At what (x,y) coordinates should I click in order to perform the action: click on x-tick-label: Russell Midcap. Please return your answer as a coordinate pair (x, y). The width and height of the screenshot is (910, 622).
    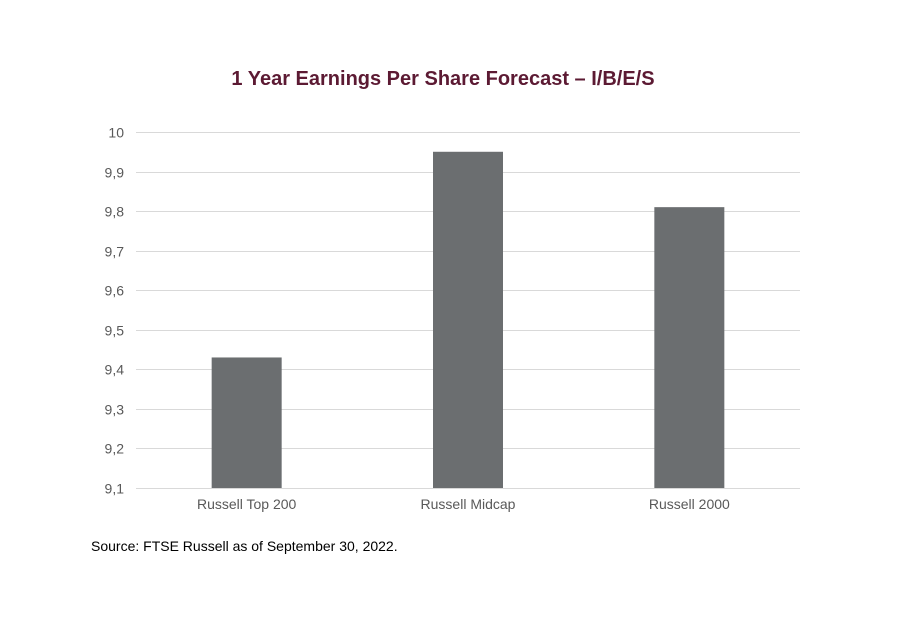
    Looking at the image, I should click on (468, 504).